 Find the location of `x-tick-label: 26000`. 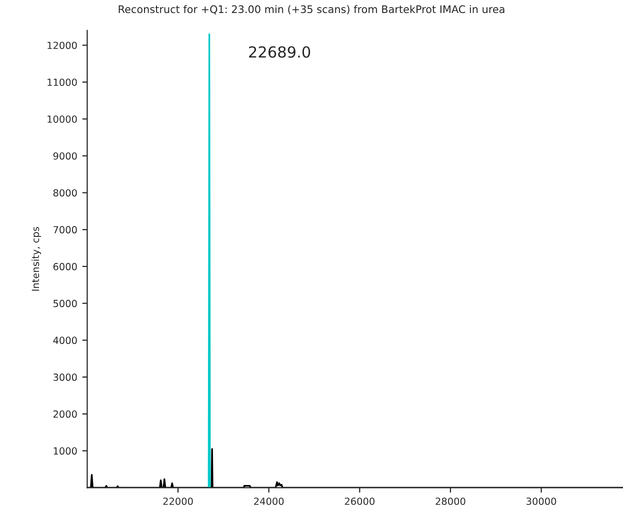

x-tick-label: 26000 is located at coordinates (359, 501).